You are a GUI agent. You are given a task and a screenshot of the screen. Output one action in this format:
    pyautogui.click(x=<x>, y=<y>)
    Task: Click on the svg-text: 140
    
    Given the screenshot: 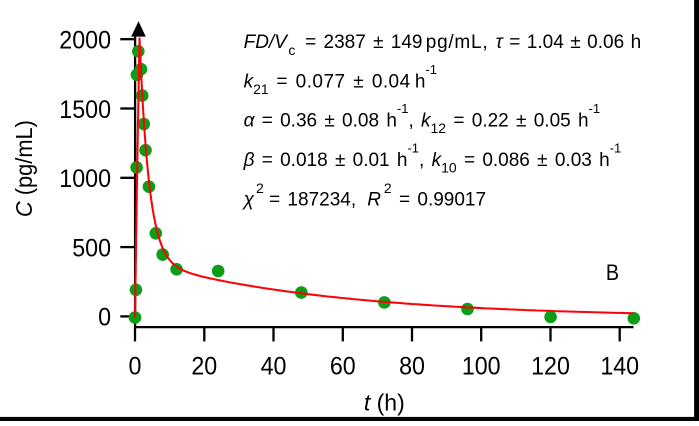 What is the action you would take?
    pyautogui.click(x=619, y=367)
    